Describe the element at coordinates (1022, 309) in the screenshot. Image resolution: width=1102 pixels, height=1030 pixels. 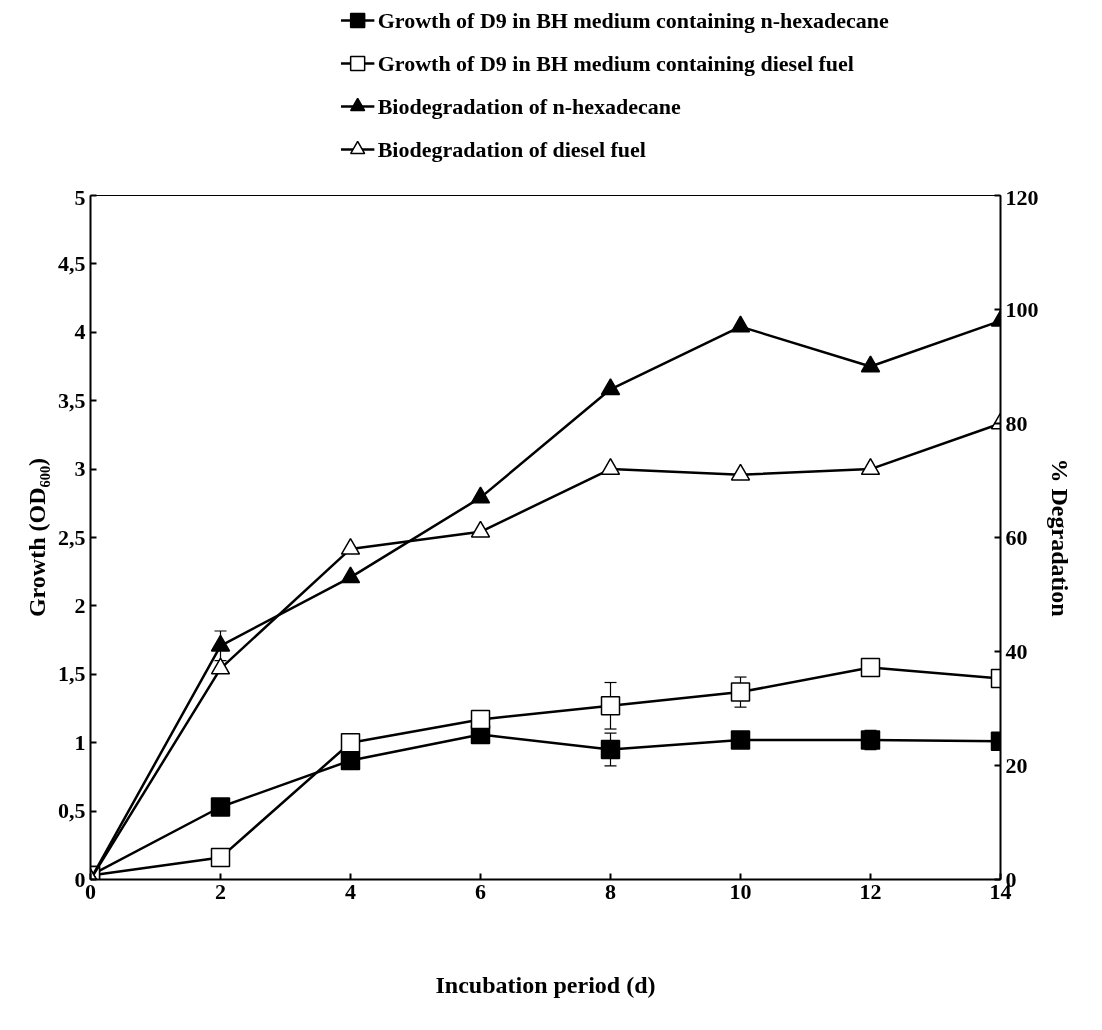
I see `y2-tick-label: 100` at that location.